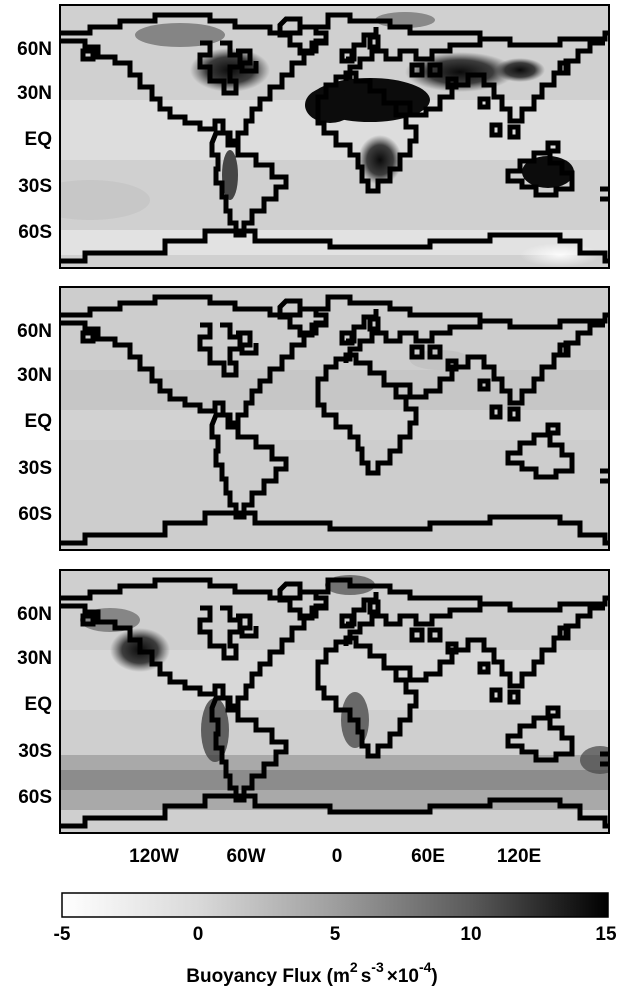 This screenshot has width=628, height=988. I want to click on lat-labels-bottom: 60N 30N EQ 30S 60S, so click(34, 706).